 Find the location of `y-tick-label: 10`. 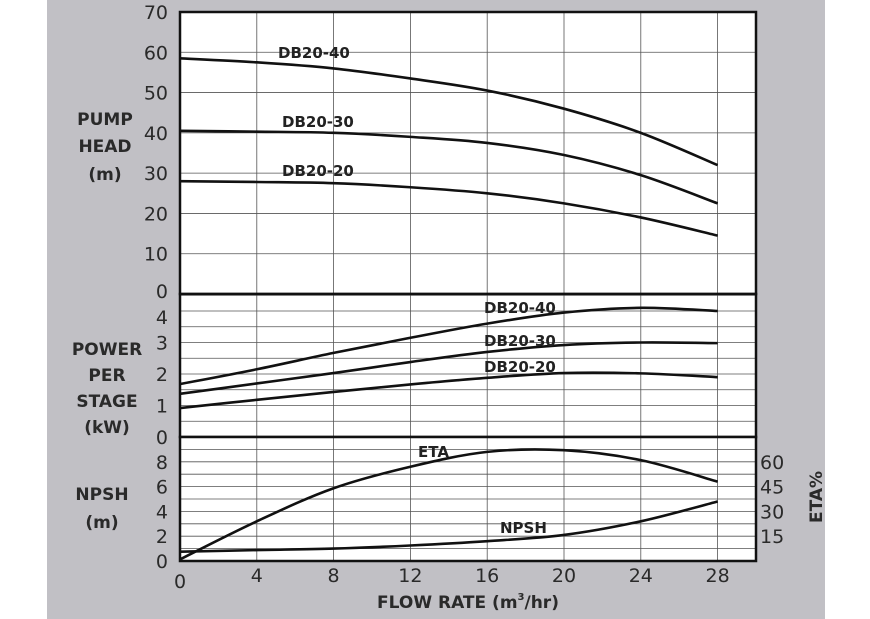

y-tick-label: 10 is located at coordinates (156, 255).